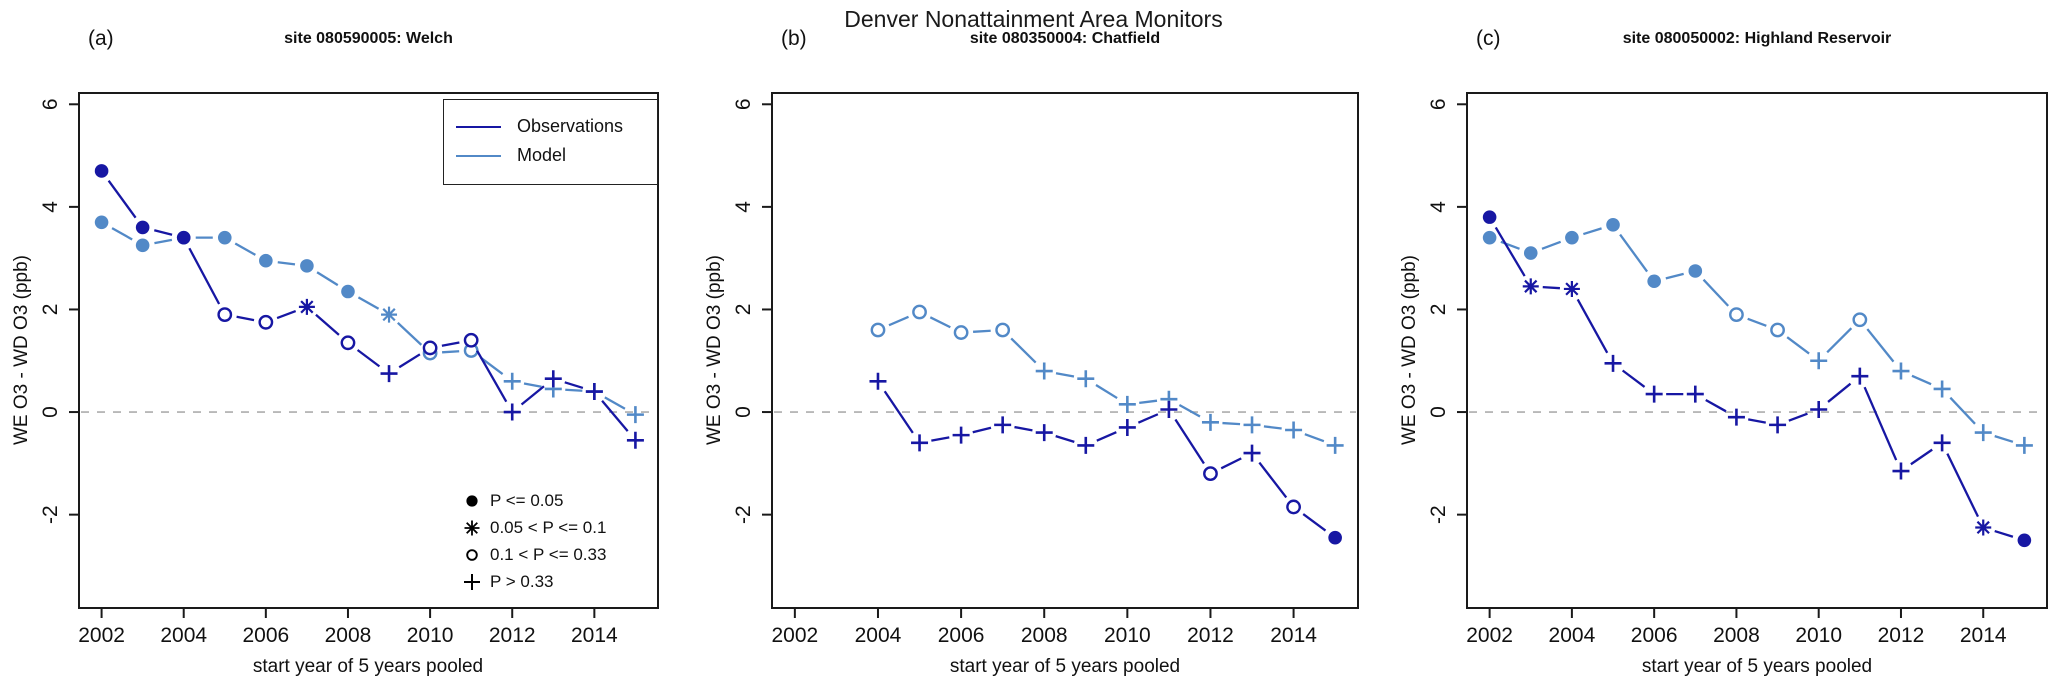 This screenshot has height=693, width=2067. I want to click on pvalue-legend-label: 0.1 < P <= 0.33, so click(548, 554).